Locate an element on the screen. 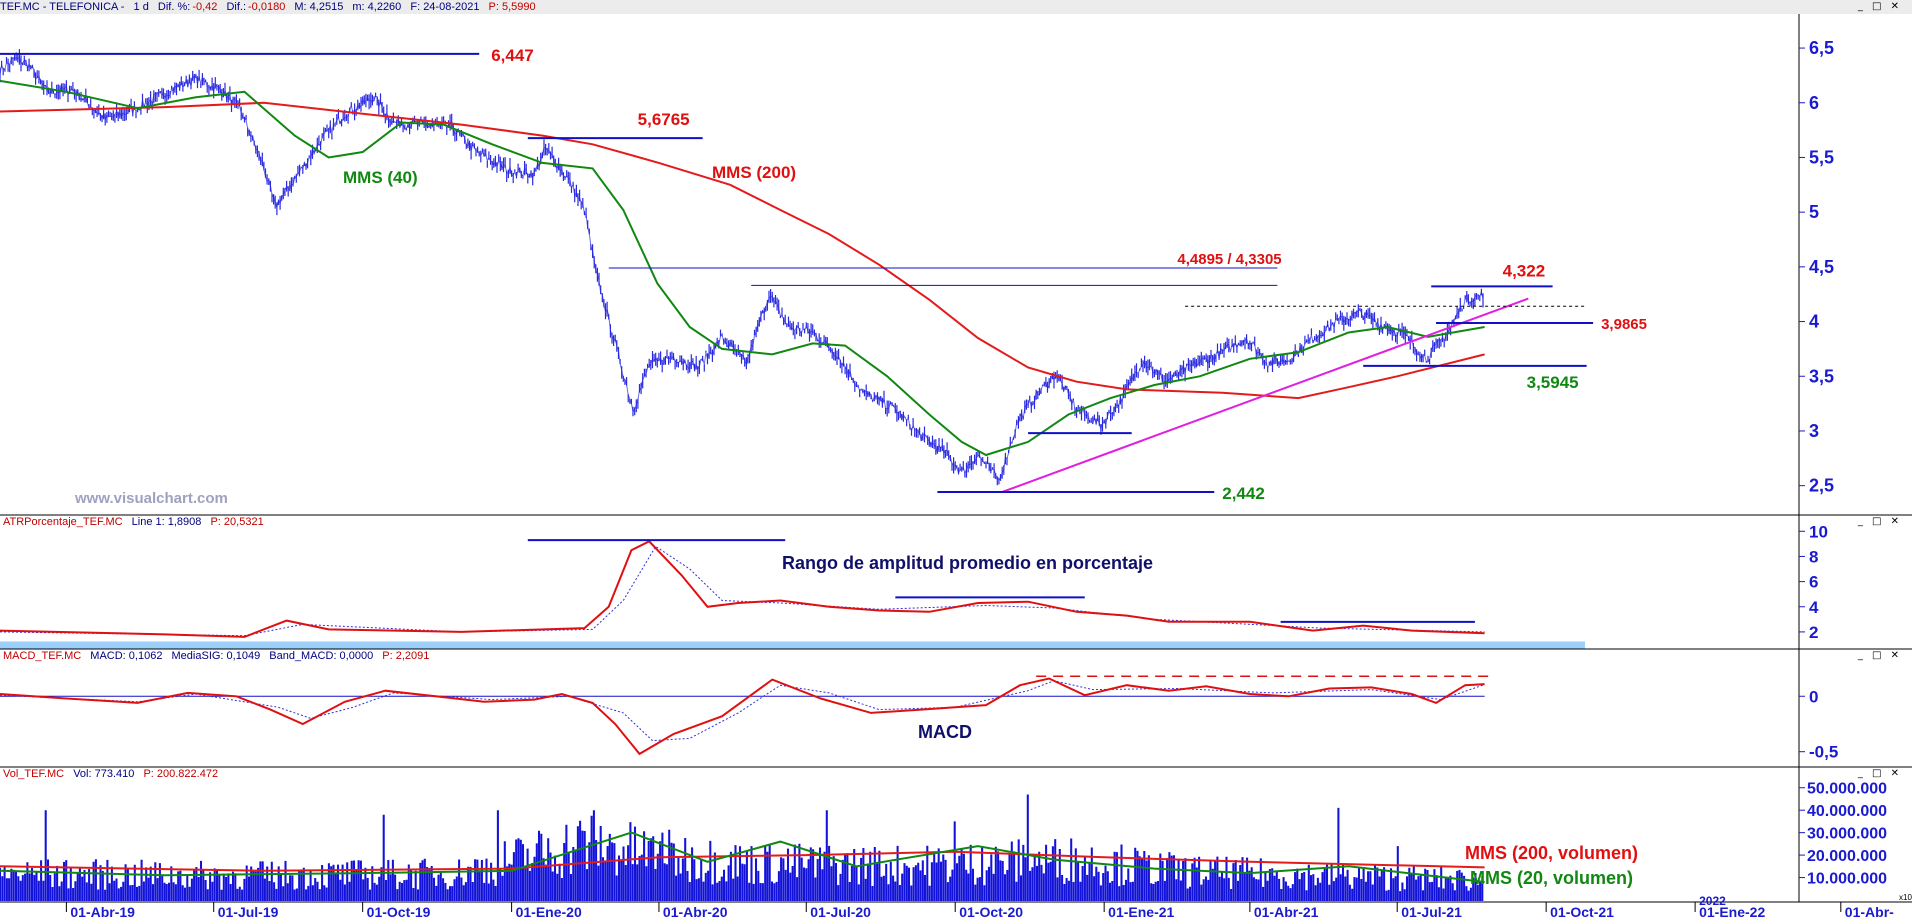  level-label: 6,447 is located at coordinates (512, 55).